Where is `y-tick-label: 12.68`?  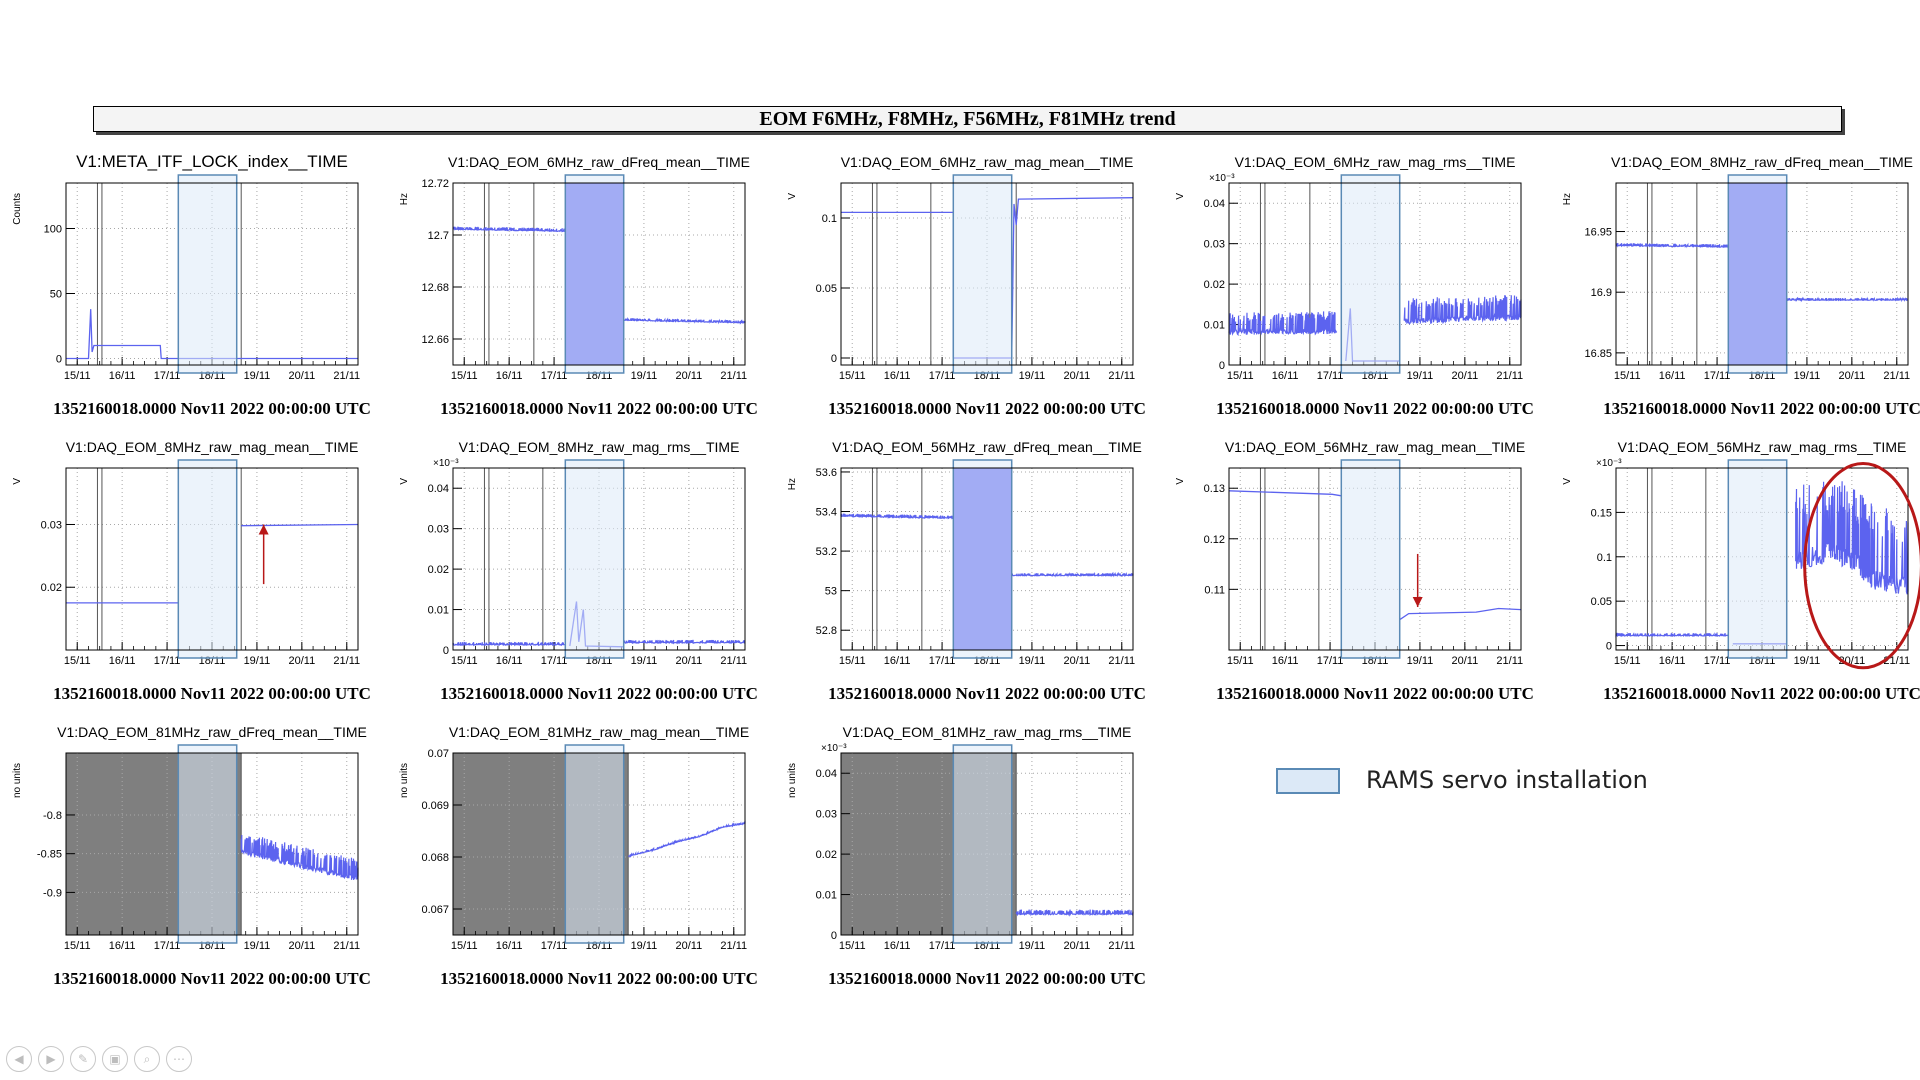
y-tick-label: 12.68 is located at coordinates (435, 288).